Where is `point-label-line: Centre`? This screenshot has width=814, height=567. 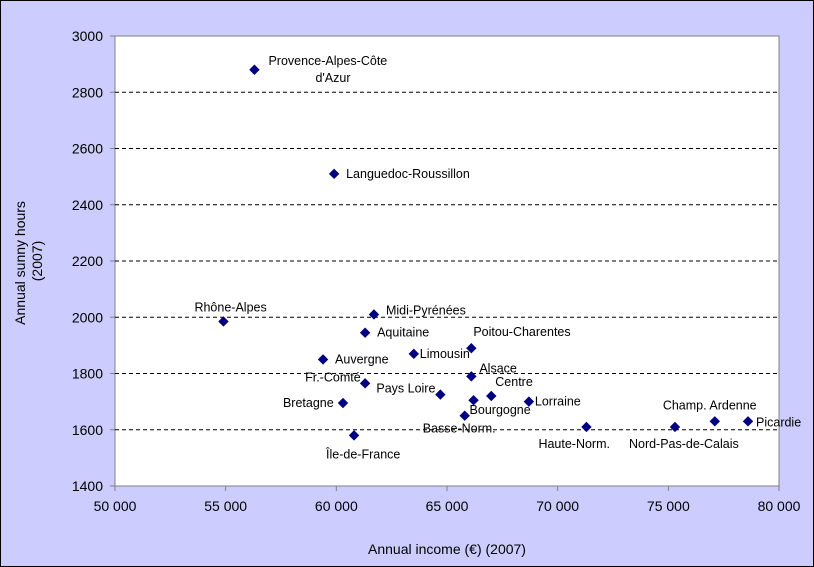 point-label-line: Centre is located at coordinates (514, 382).